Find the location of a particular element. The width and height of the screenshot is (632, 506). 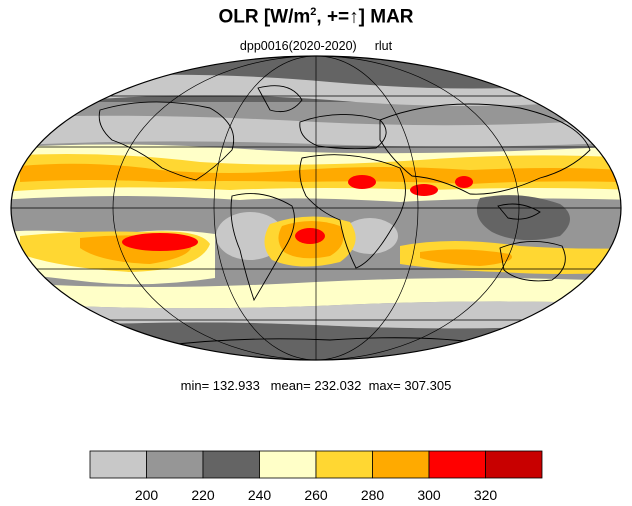

coast-antarctica is located at coordinates (325, 342).